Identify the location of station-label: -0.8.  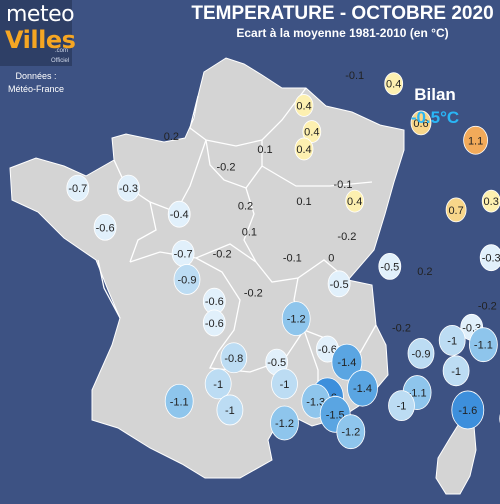
(233, 359).